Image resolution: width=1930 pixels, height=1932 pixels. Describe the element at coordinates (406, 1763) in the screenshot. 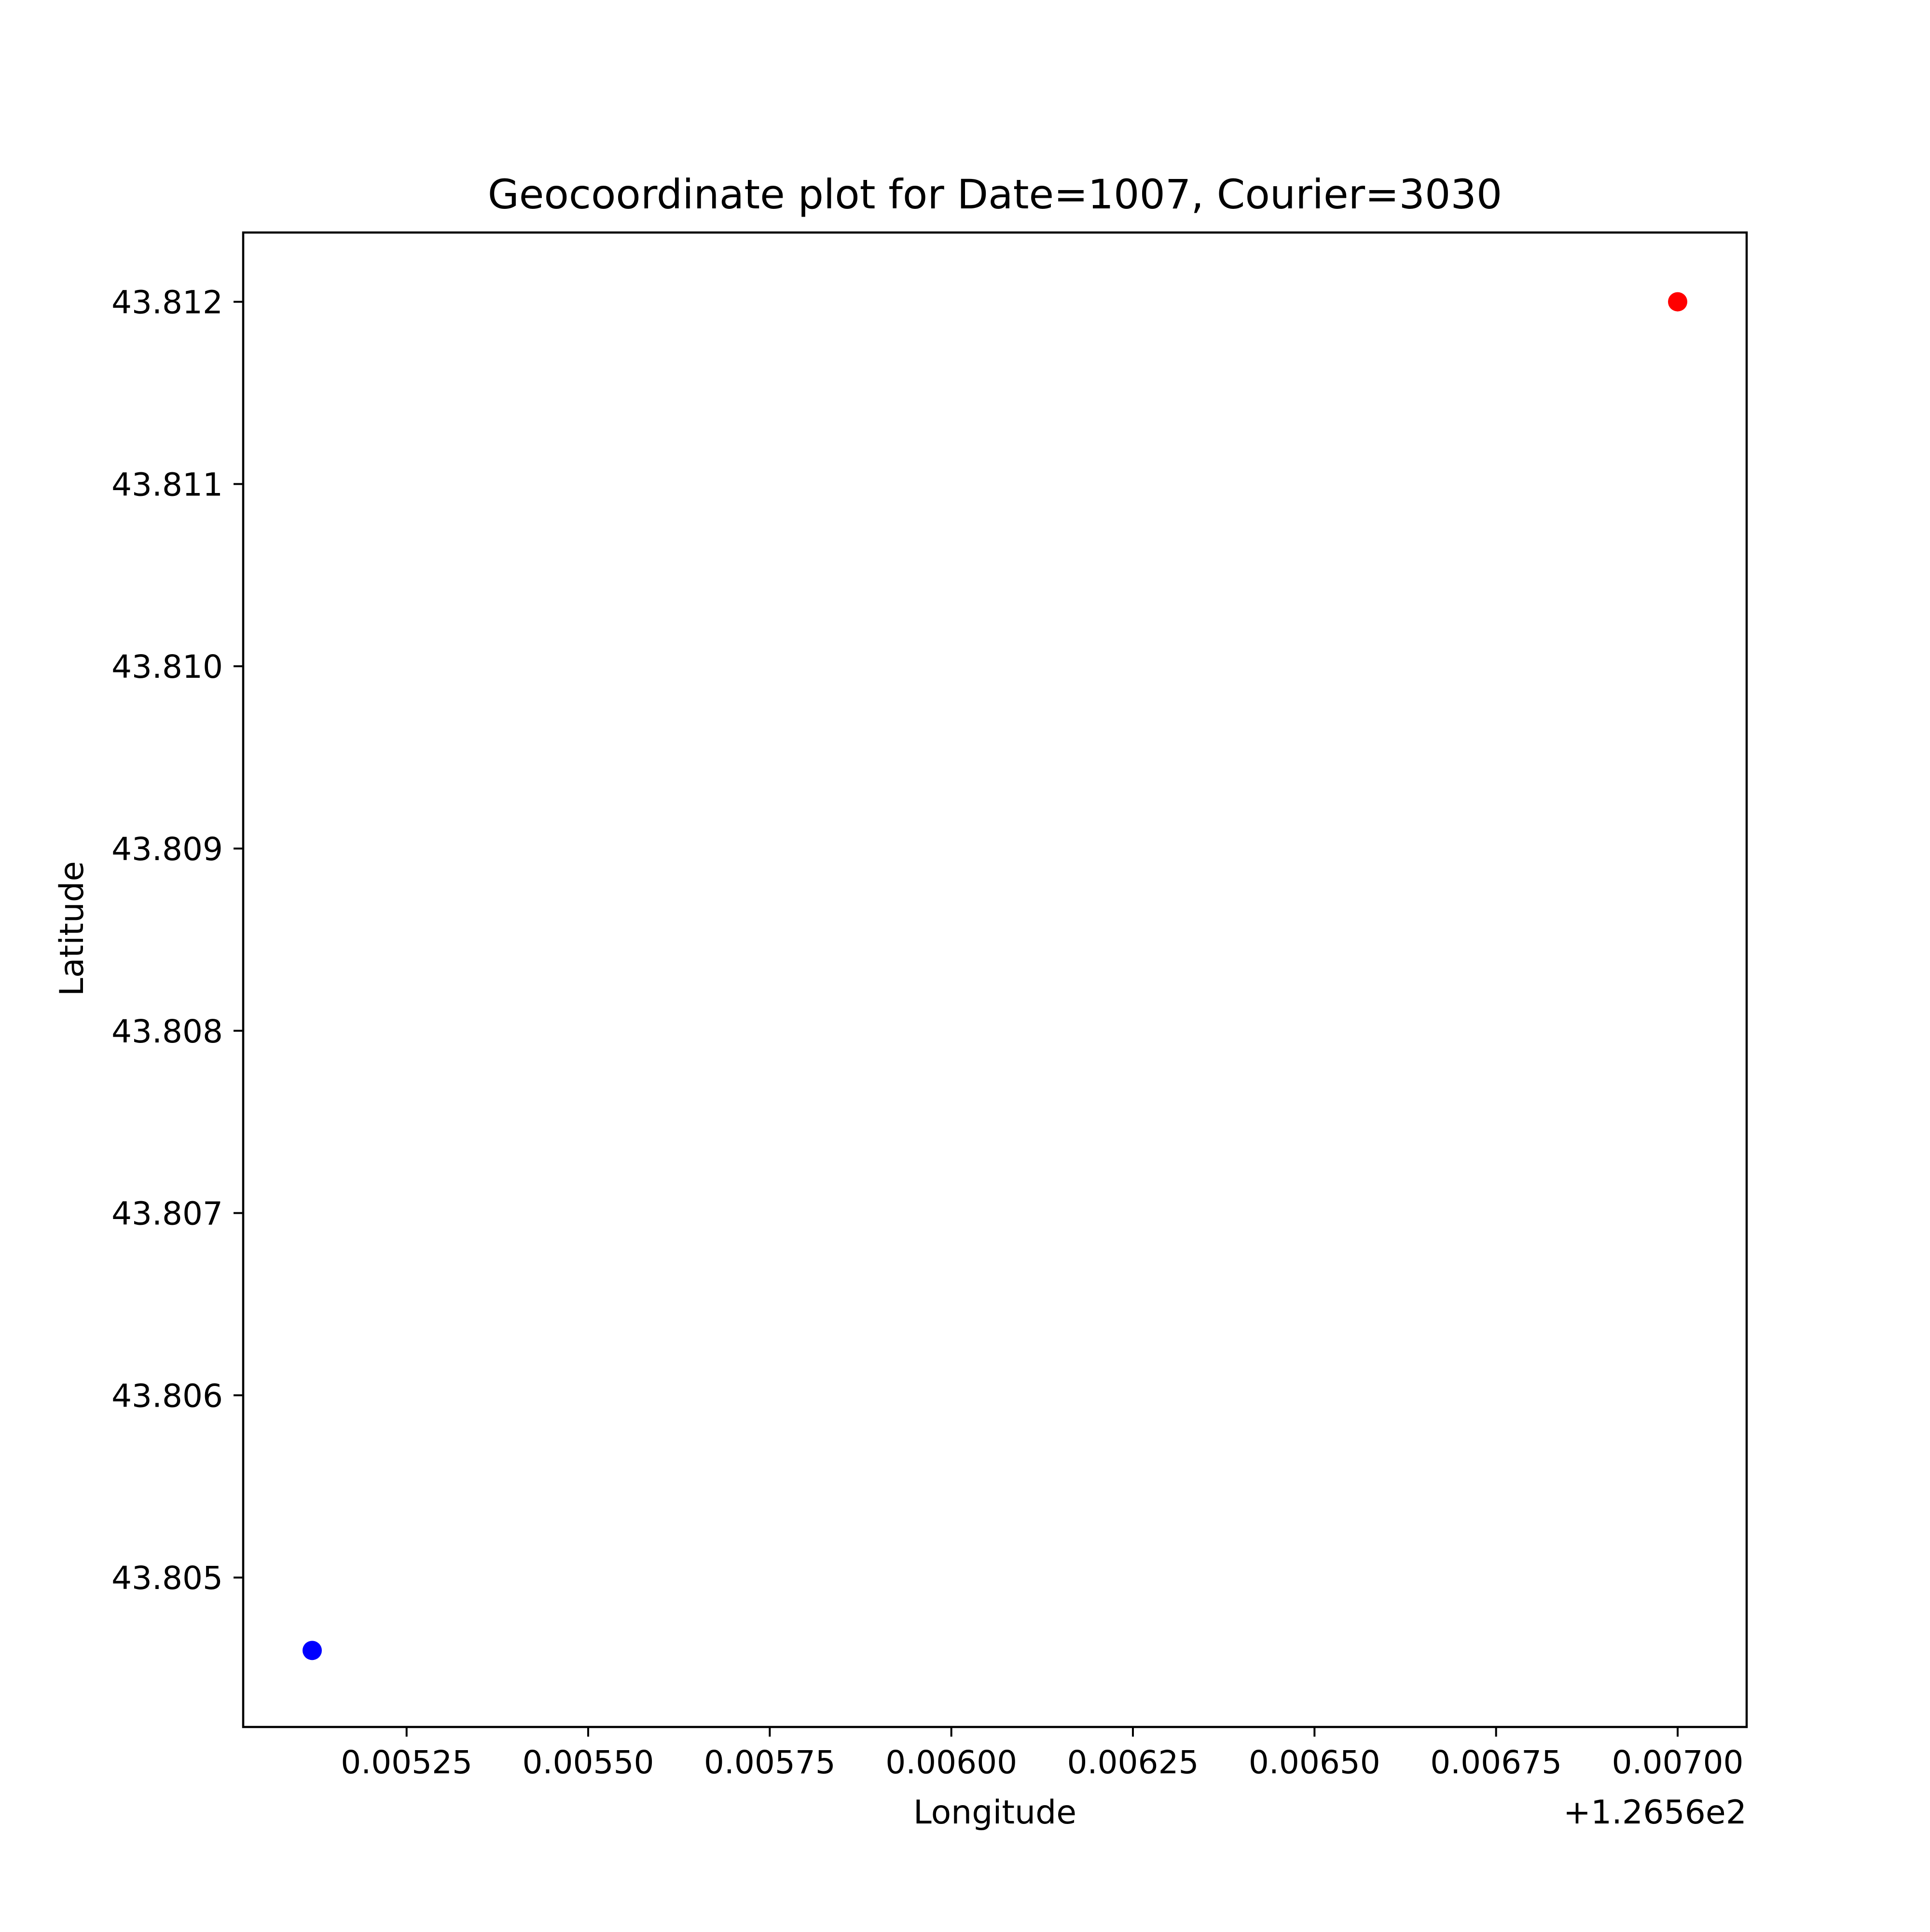

I see `x-tick-label: 0.00525` at that location.